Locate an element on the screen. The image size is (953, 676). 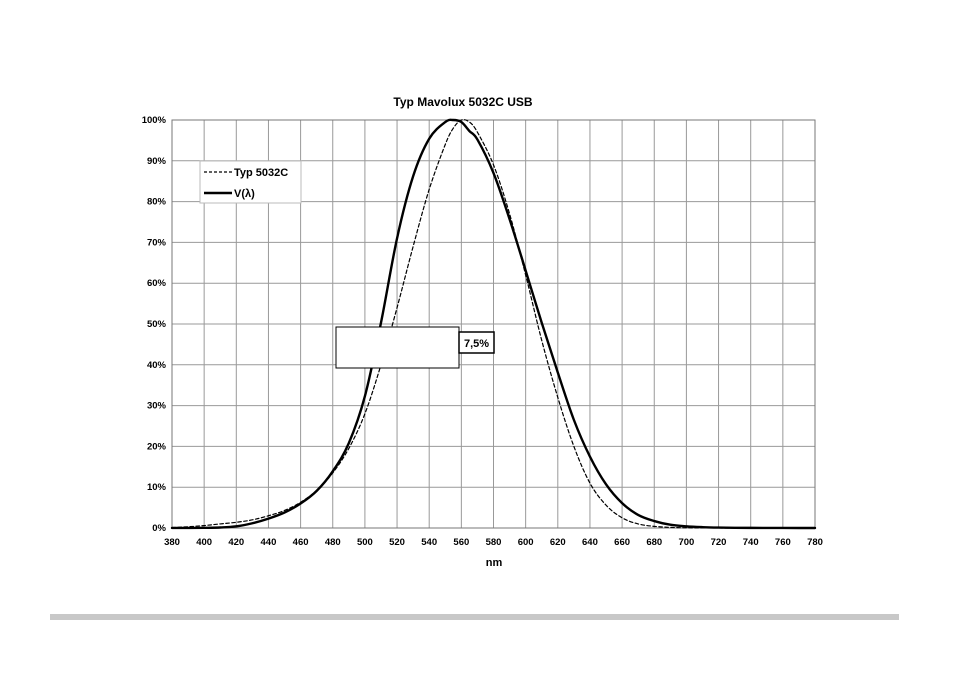
y-tick-label-1: 10% is located at coordinates (157, 487).